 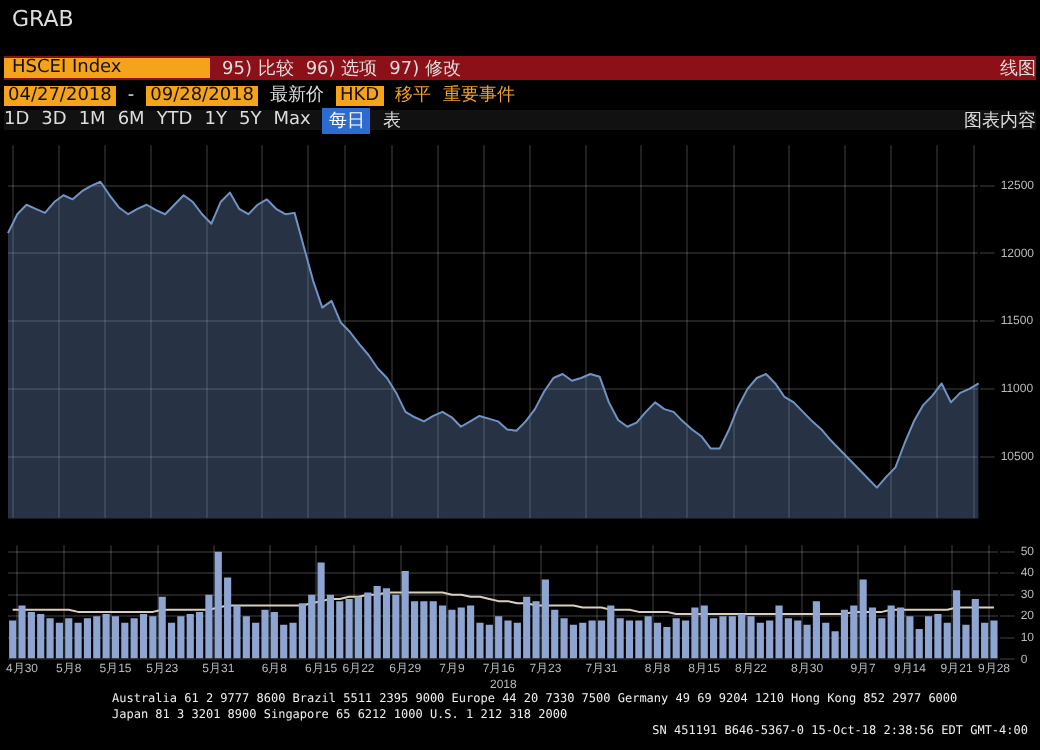 I want to click on text: 09/28/2018, so click(x=202, y=95).